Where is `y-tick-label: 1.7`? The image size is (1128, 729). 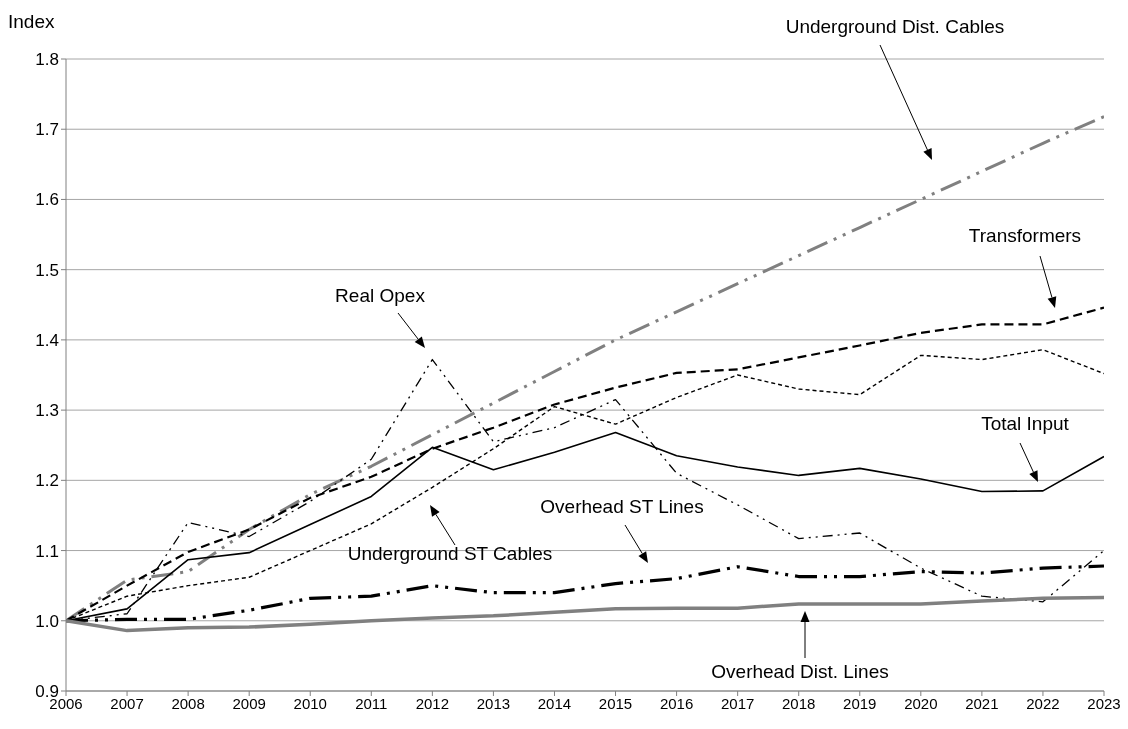
y-tick-label: 1.7 is located at coordinates (47, 130).